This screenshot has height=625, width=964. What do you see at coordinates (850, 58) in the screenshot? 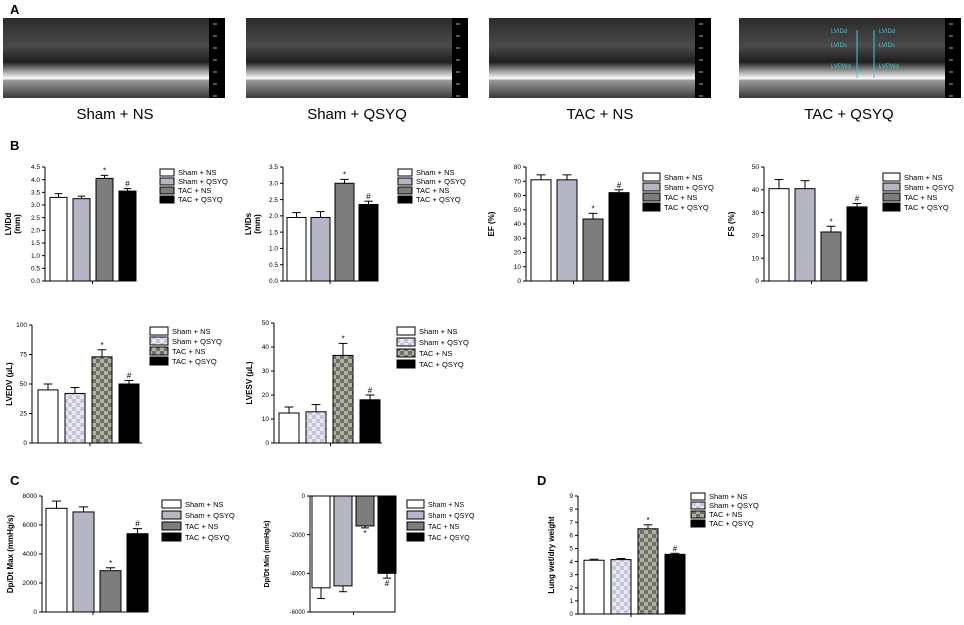
I see `echo-image: LVIDd LVIDs LVIDs LVIDd LVPWd LVPWd` at bounding box center [850, 58].